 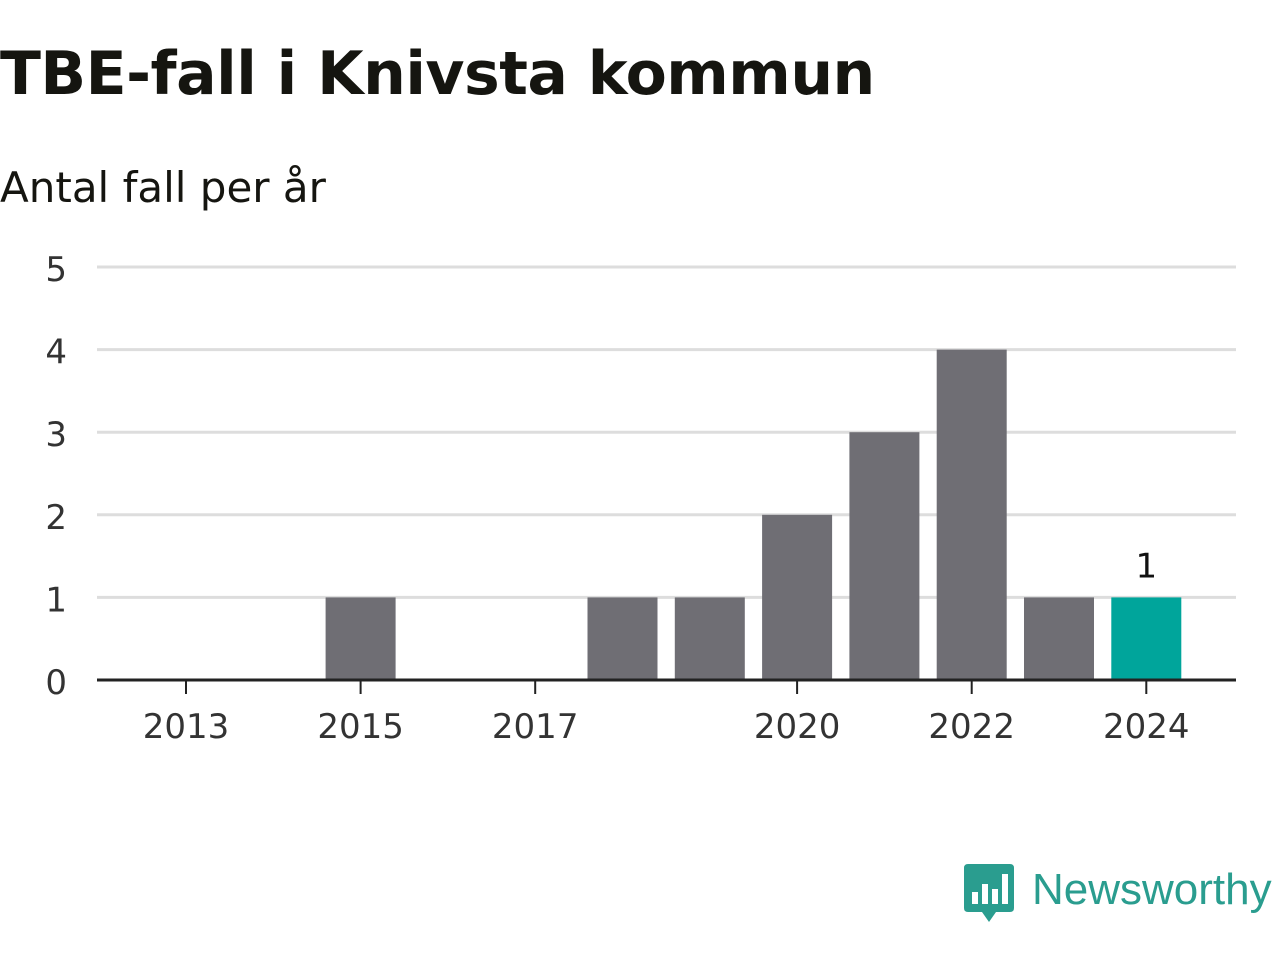 What do you see at coordinates (797, 727) in the screenshot?
I see `x-tick-label: 2020` at bounding box center [797, 727].